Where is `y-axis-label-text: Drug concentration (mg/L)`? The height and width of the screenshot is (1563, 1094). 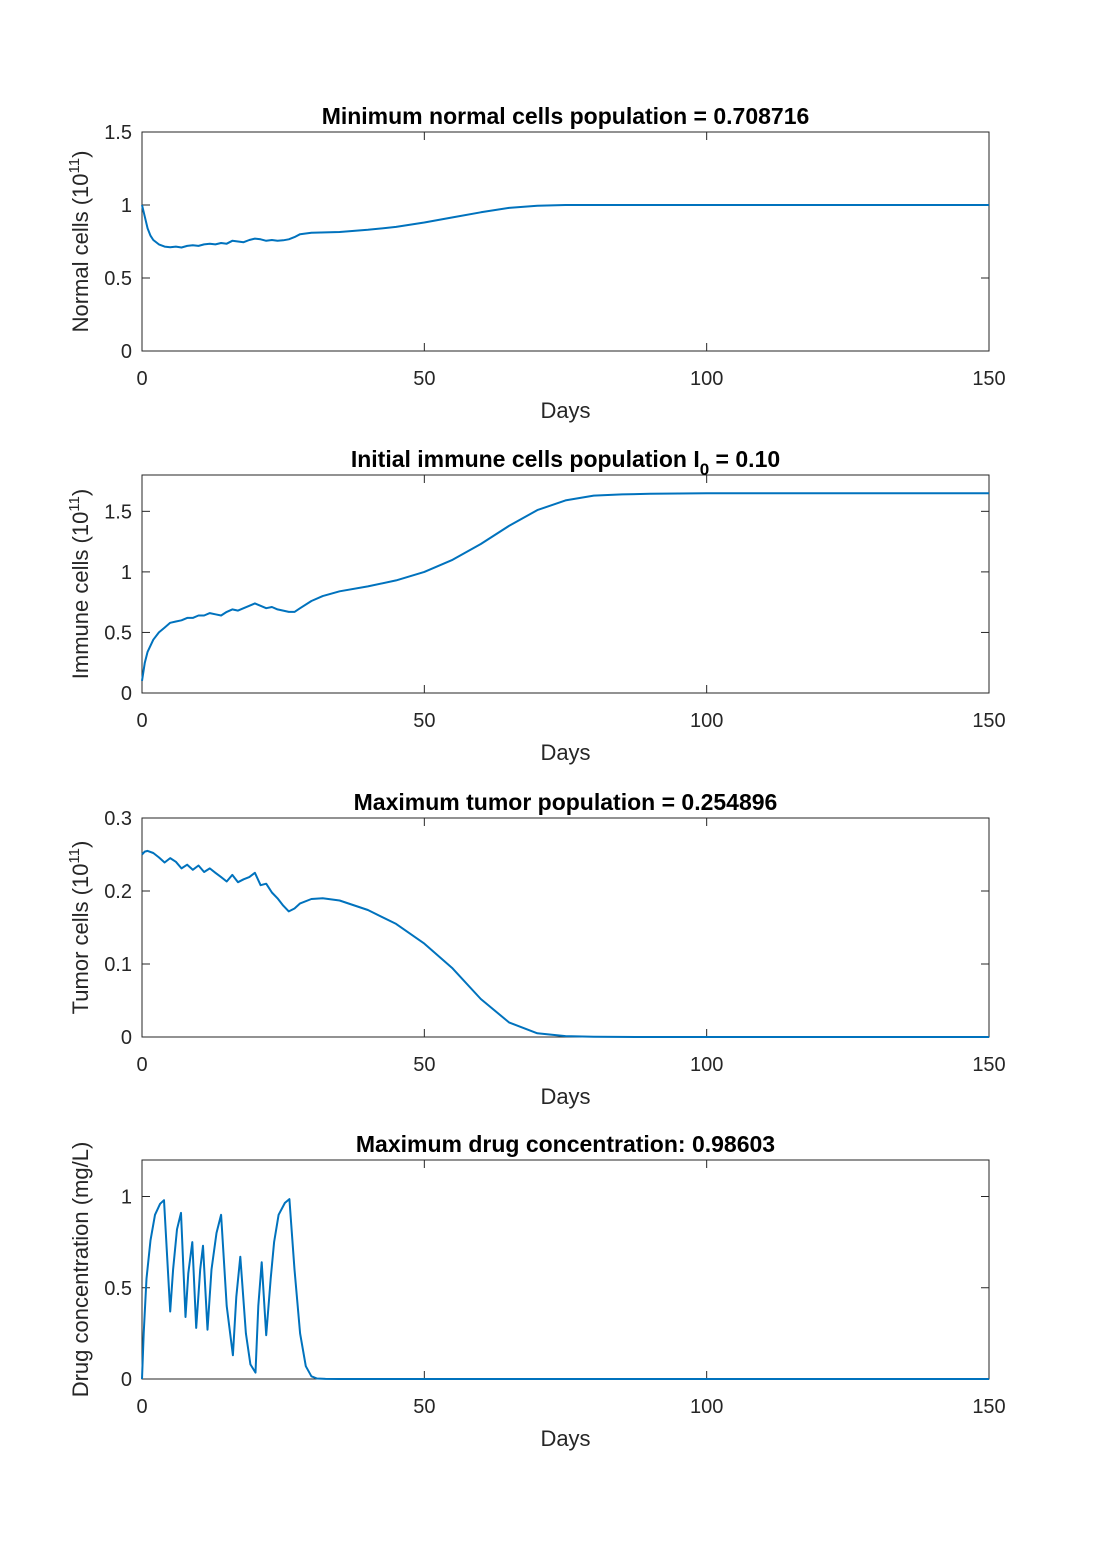 y-axis-label-text: Drug concentration (mg/L) is located at coordinates (80, 1270).